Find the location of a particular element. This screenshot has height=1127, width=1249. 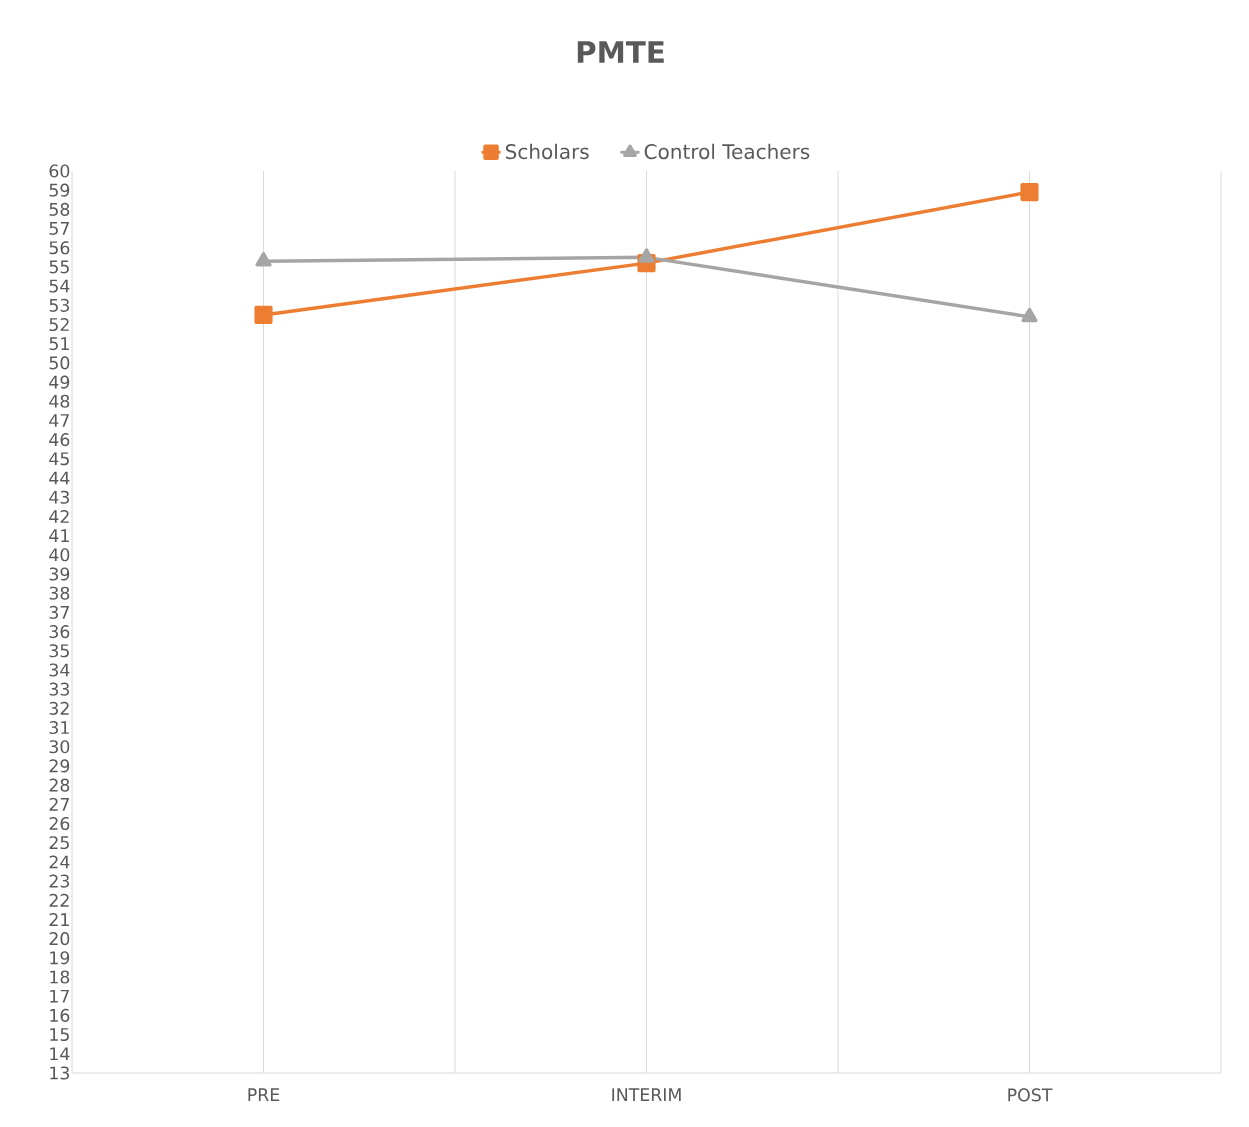

y-tick-label: 53 is located at coordinates (59, 305).